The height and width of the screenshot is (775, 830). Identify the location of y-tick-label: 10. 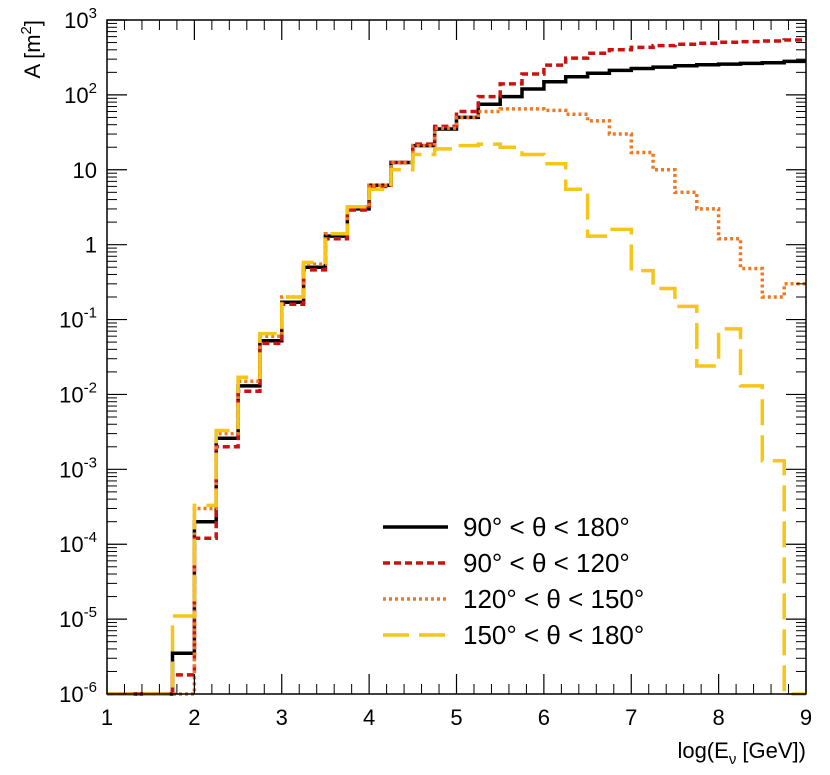
(85, 170).